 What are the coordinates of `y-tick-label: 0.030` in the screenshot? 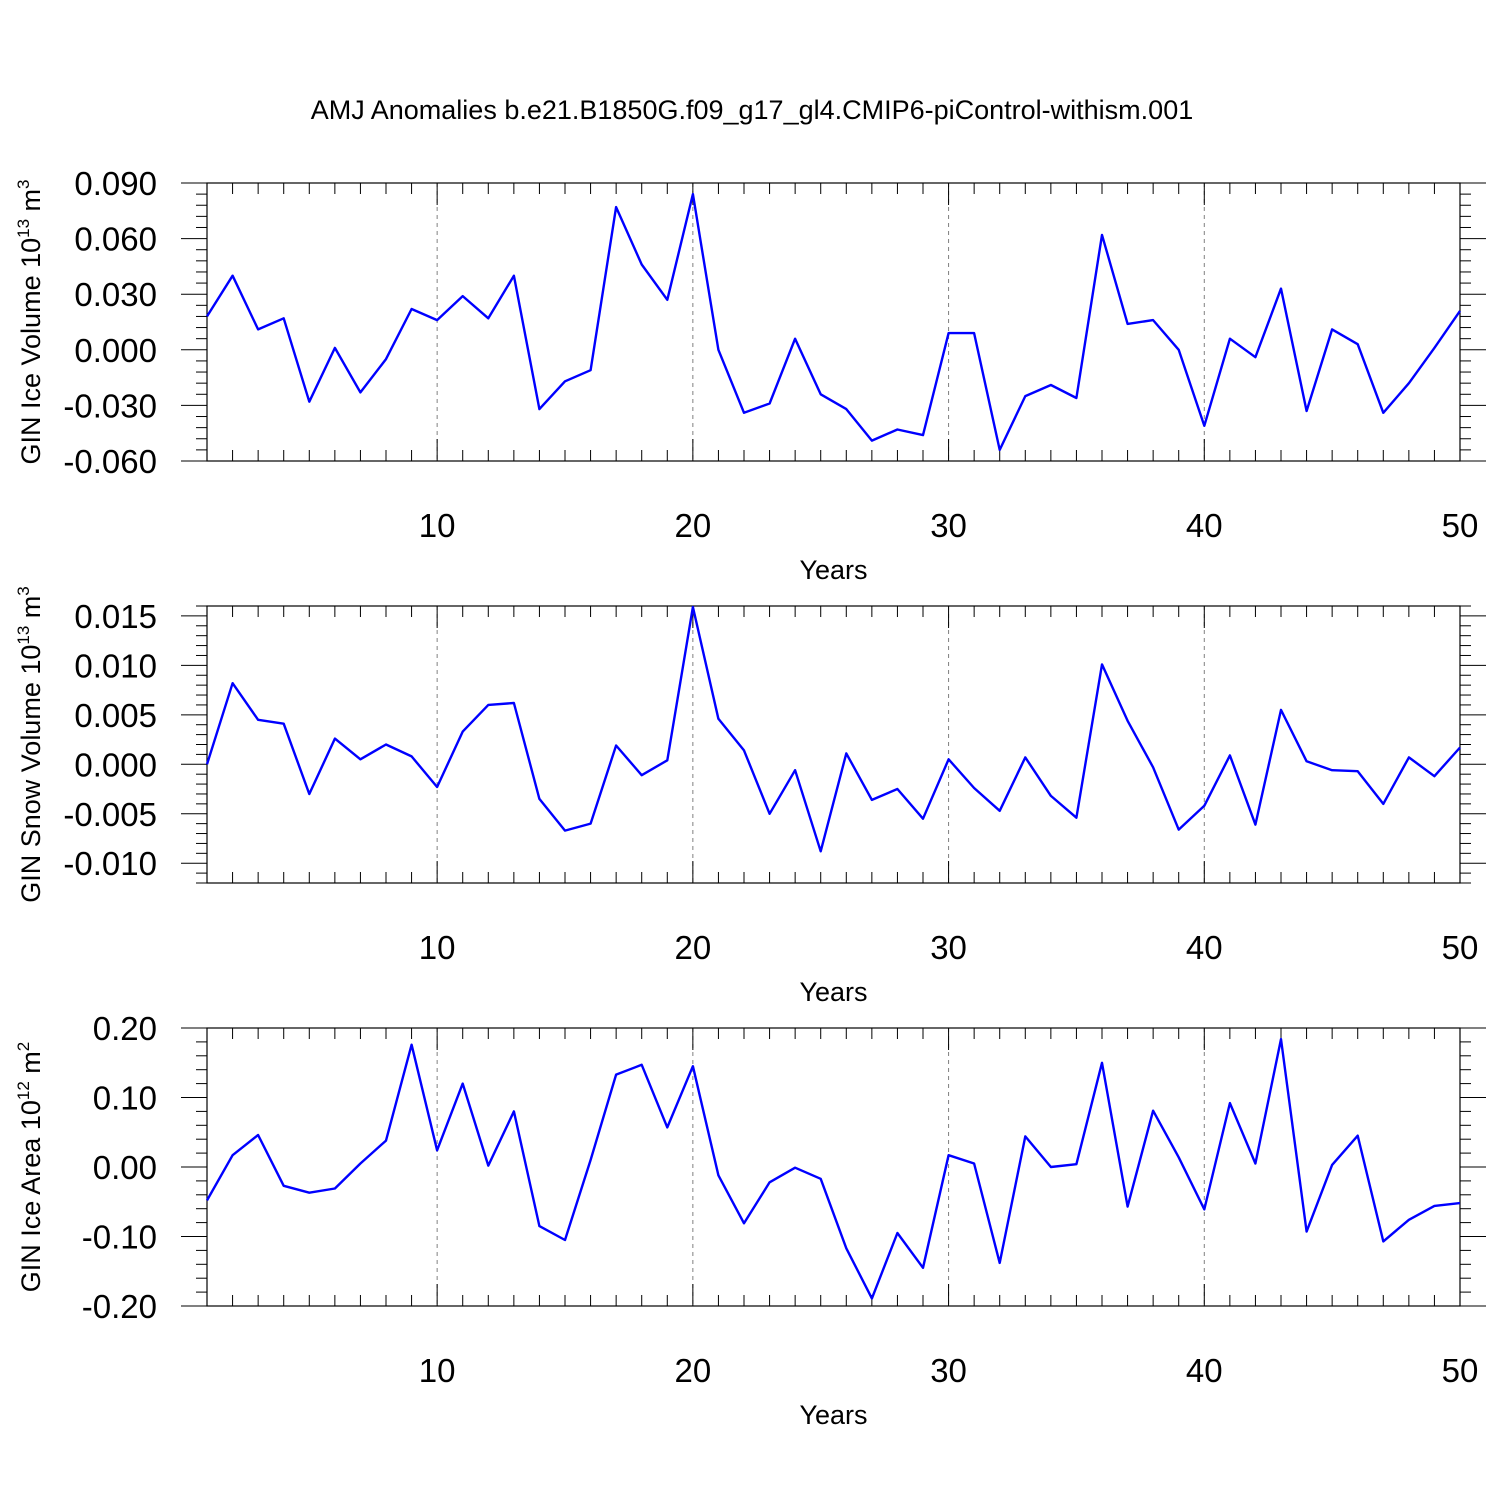 It's located at (115, 294).